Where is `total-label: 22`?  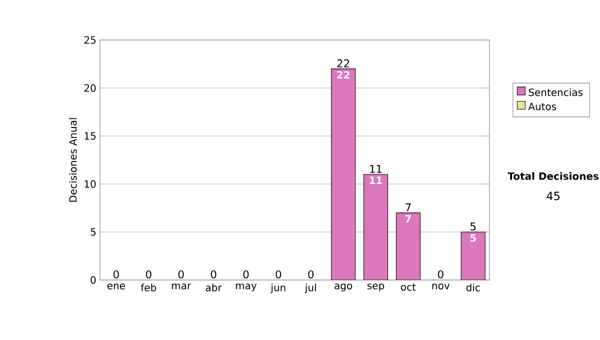 total-label: 22 is located at coordinates (343, 63).